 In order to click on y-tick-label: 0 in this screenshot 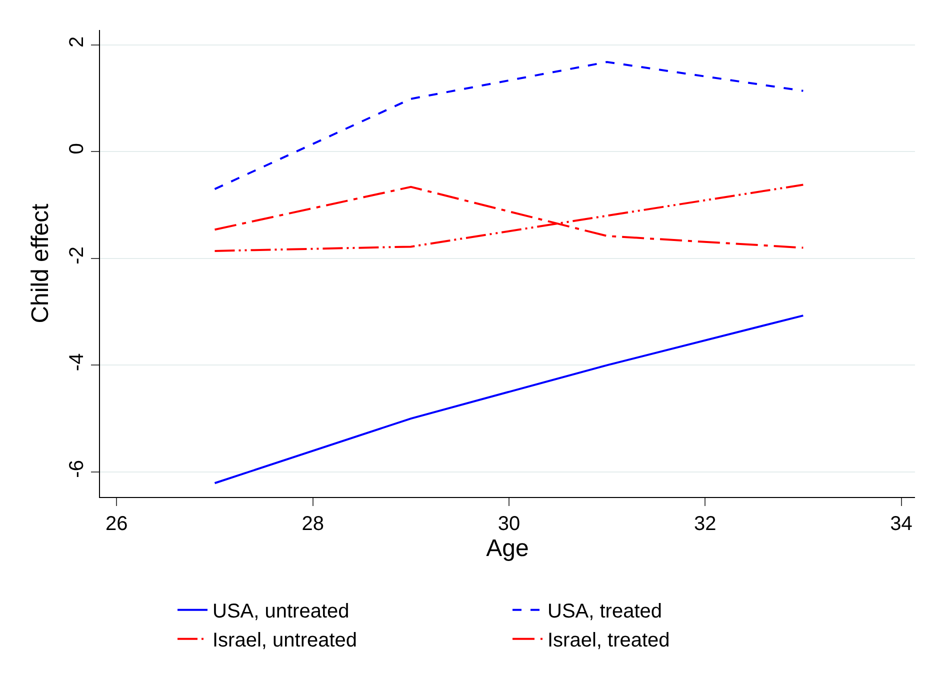, I will do `click(77, 148)`.